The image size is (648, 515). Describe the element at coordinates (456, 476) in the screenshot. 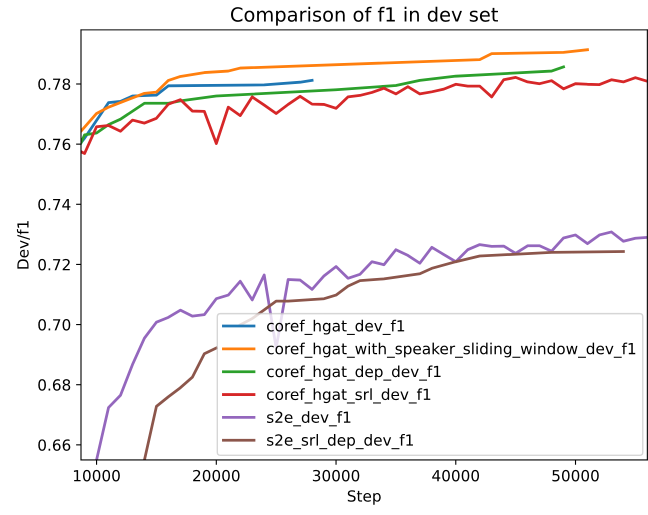

I see `x-tick-label: 40000` at that location.